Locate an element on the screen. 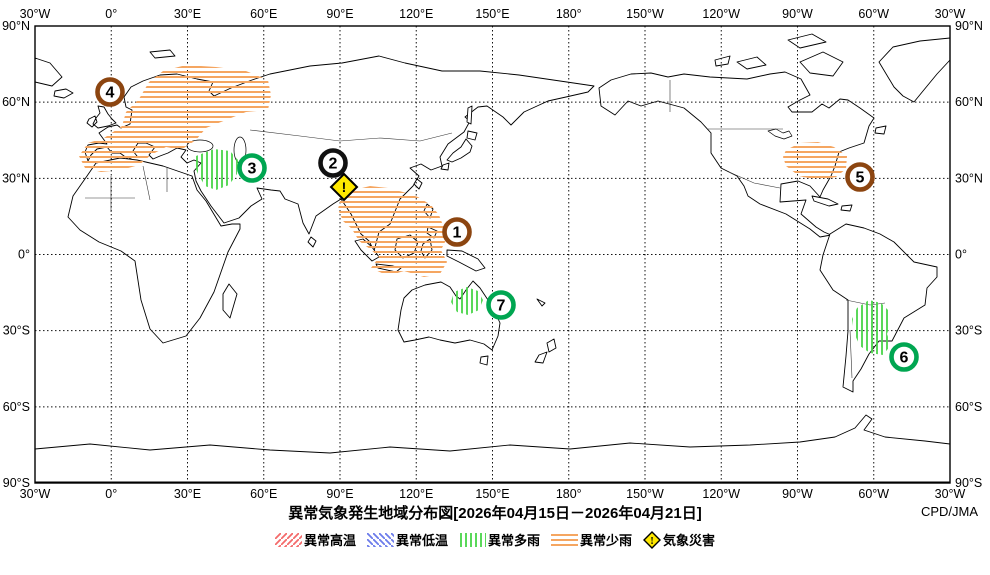 The width and height of the screenshot is (990, 575). region-number: 5 is located at coordinates (860, 178).